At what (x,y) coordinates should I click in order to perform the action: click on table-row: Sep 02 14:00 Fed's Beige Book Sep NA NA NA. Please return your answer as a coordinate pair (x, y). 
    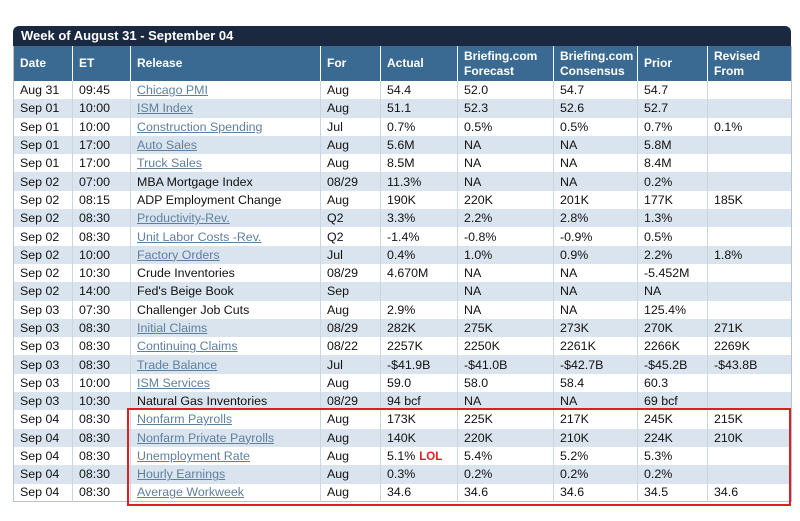
    Looking at the image, I should click on (402, 291).